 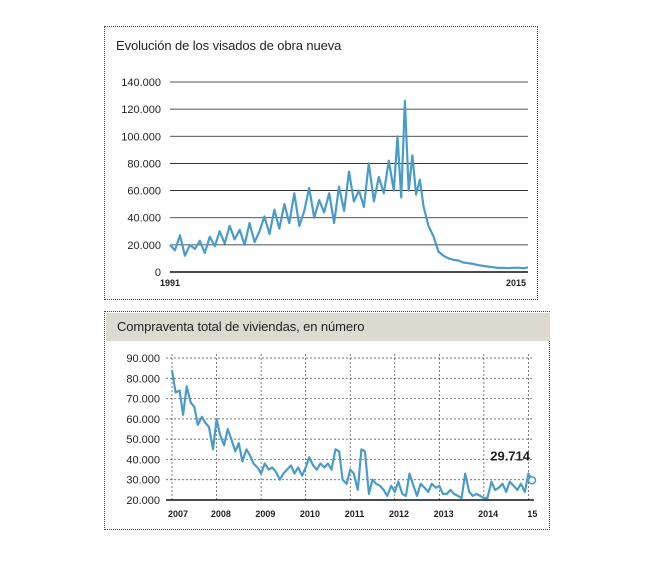 What do you see at coordinates (141, 137) in the screenshot?
I see `y-tick-label: 100.000` at bounding box center [141, 137].